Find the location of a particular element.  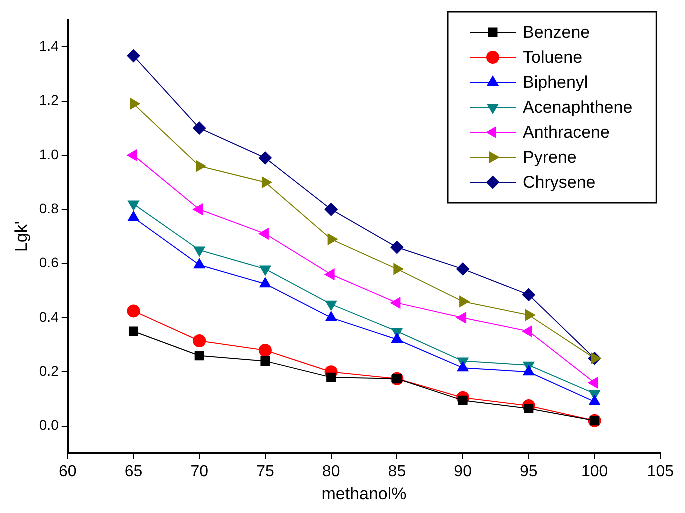

y-tick-label: 0.0 is located at coordinates (49, 425).